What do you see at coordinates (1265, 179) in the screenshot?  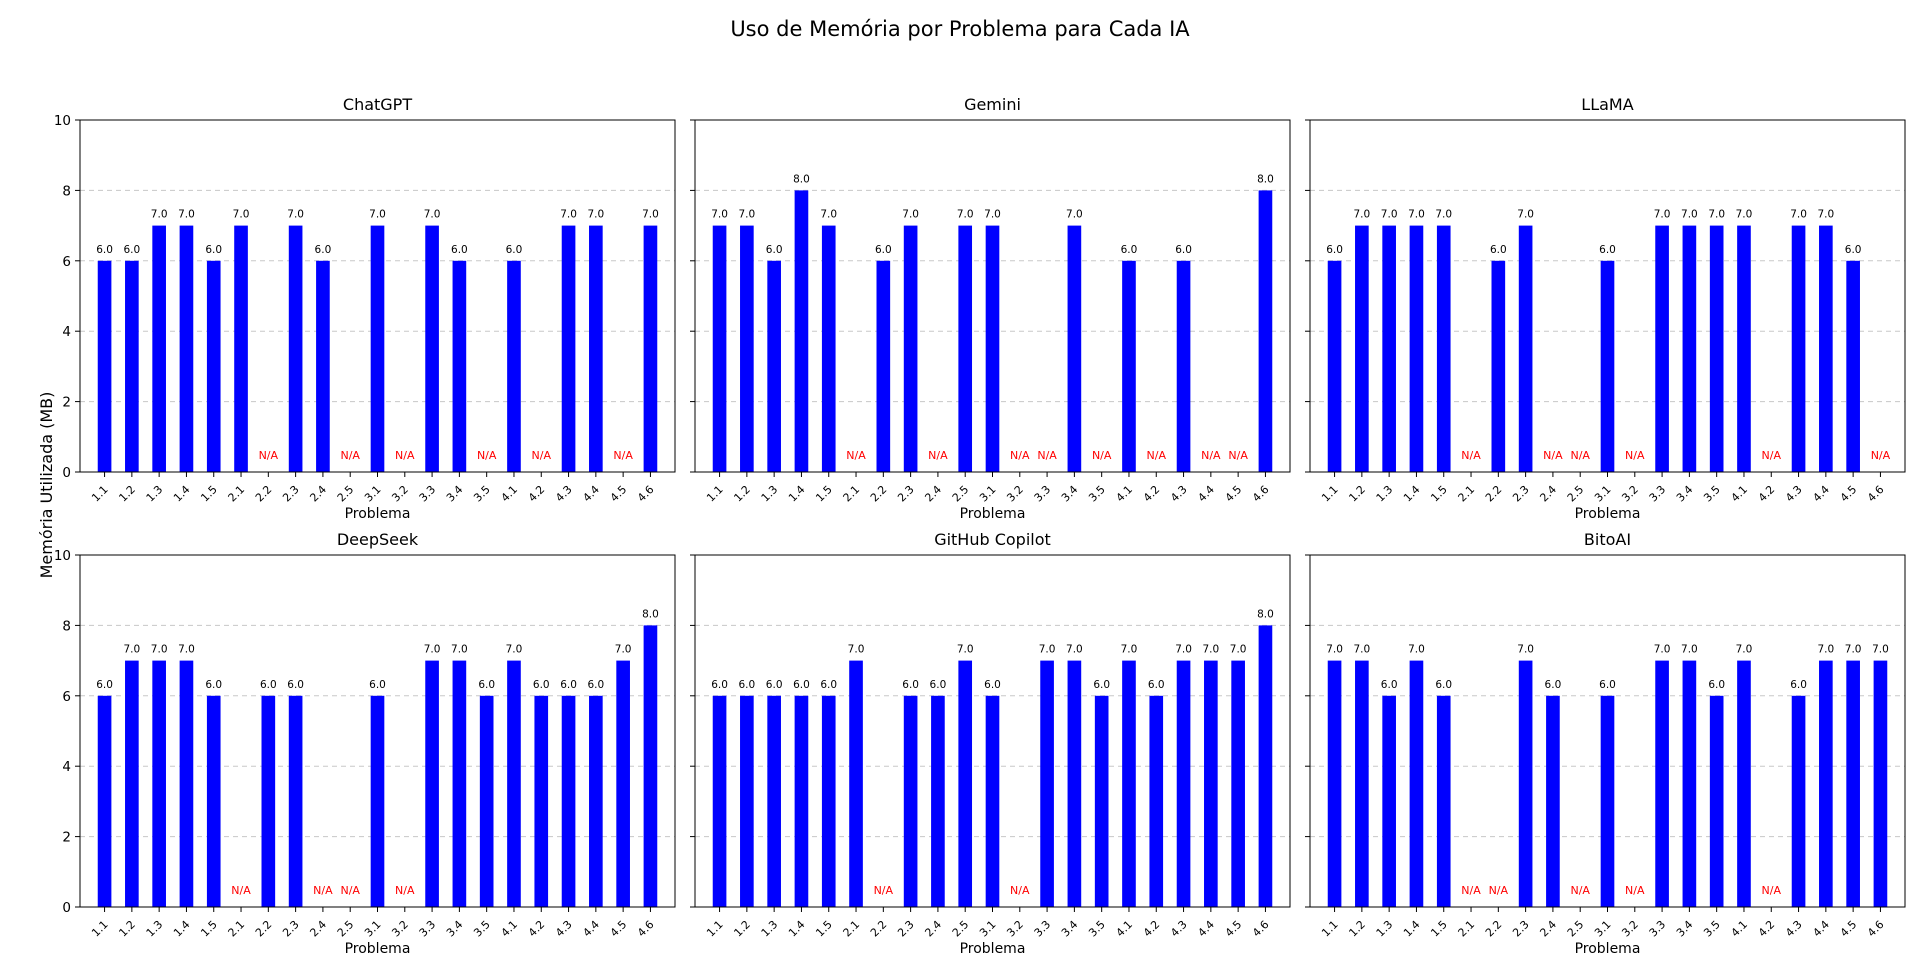 I see `bar-value-label: 8.0` at bounding box center [1265, 179].